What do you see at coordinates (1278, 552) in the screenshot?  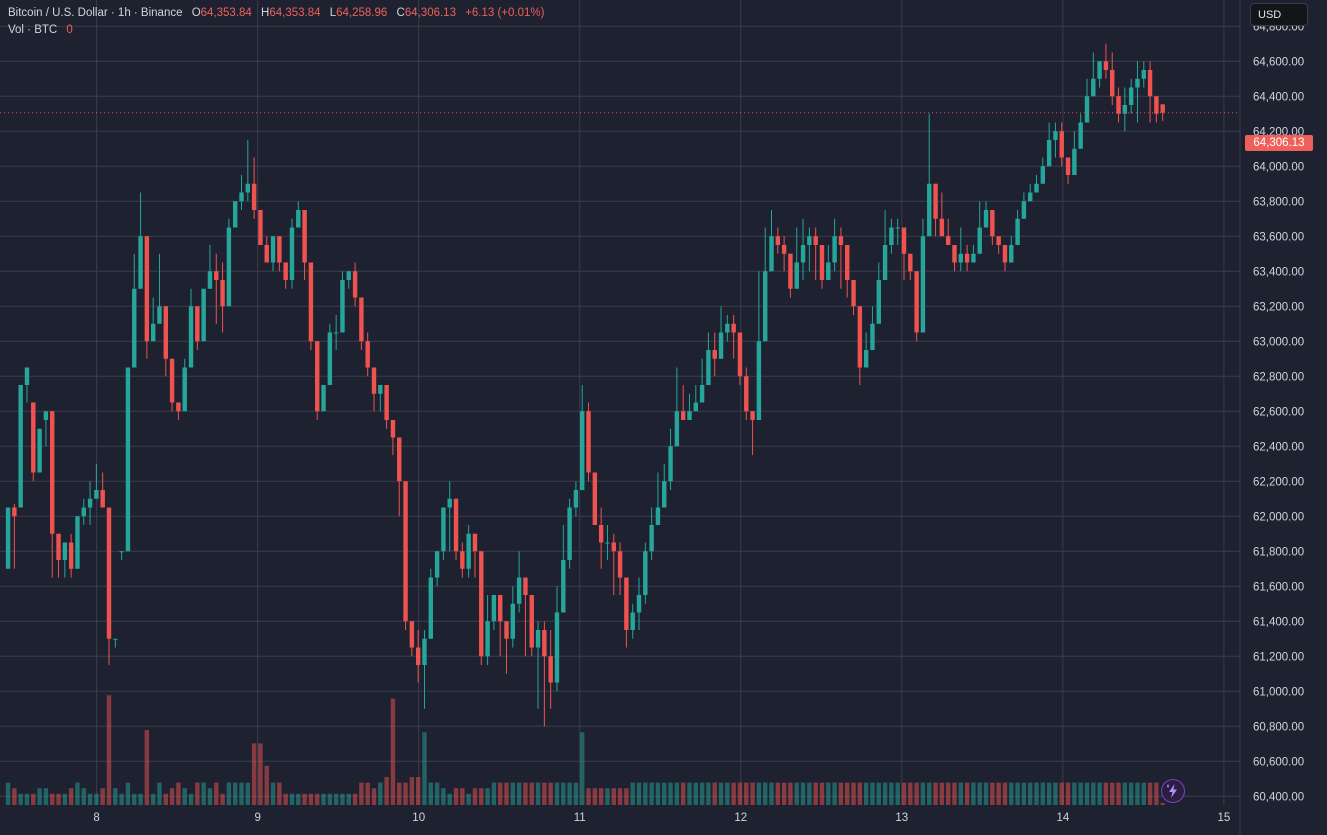 I see `price-tick-label: 61,800.00` at bounding box center [1278, 552].